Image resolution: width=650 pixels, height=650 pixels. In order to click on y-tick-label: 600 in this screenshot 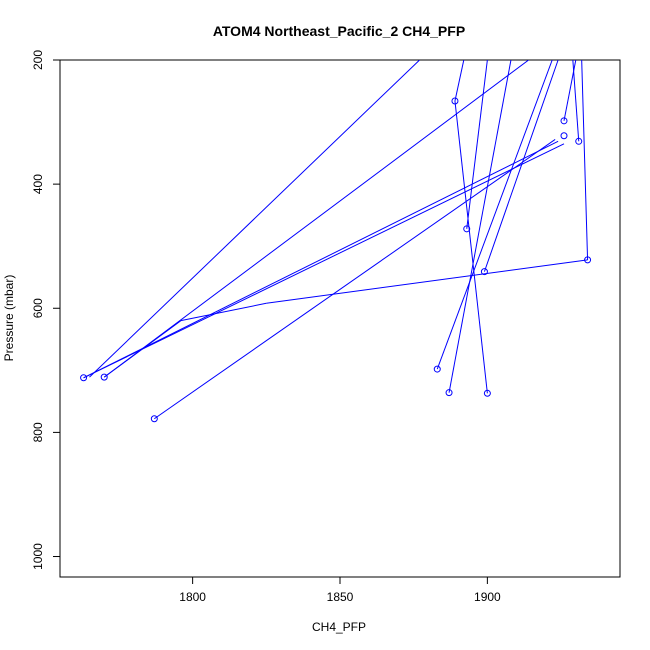, I will do `click(38, 308)`.